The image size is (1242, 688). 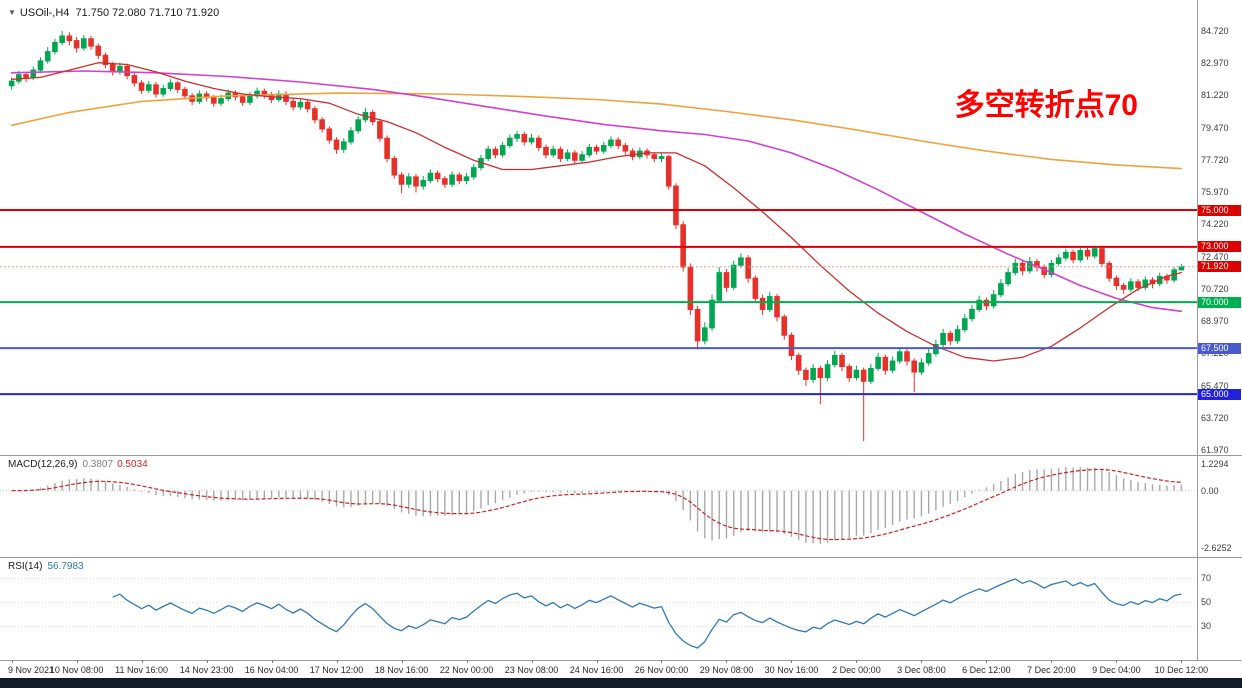 What do you see at coordinates (44, 13) in the screenshot?
I see `chart-symbol-period: USOil-,H4` at bounding box center [44, 13].